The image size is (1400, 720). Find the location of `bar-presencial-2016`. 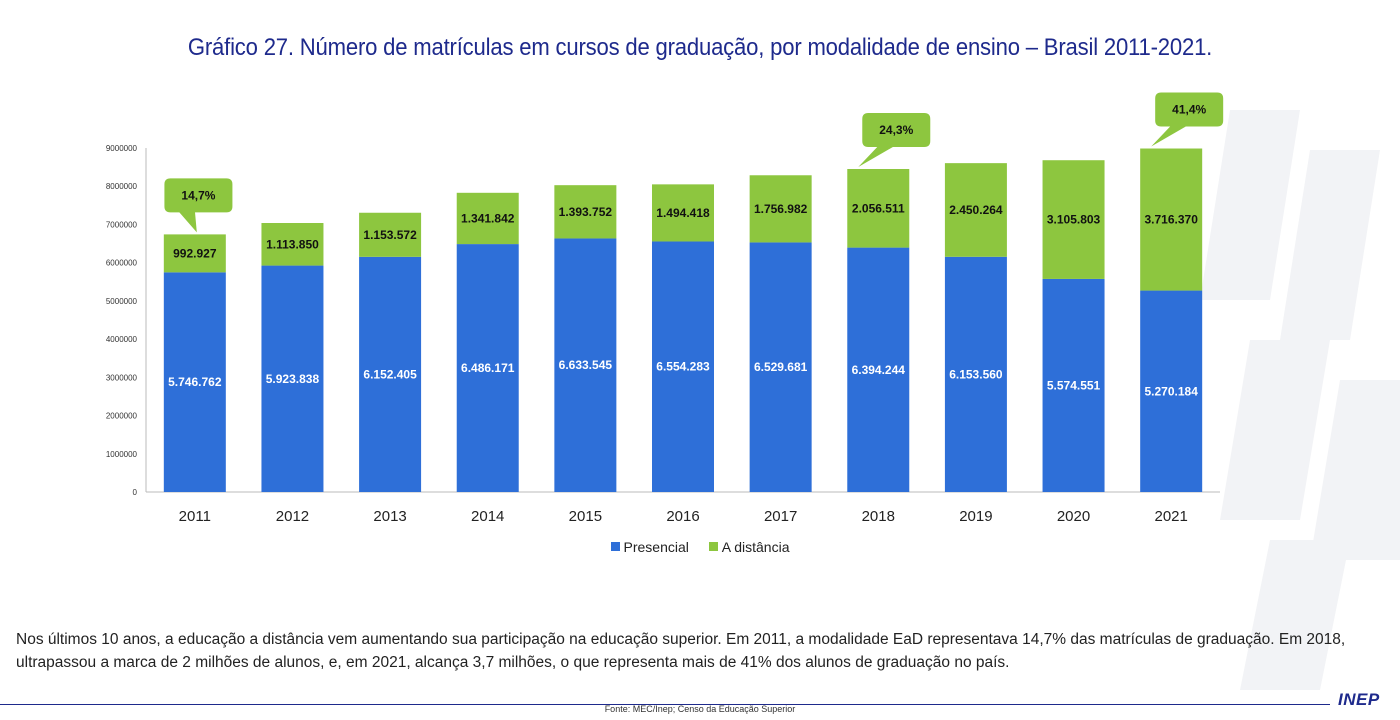

bar-presencial-2016 is located at coordinates (683, 366).